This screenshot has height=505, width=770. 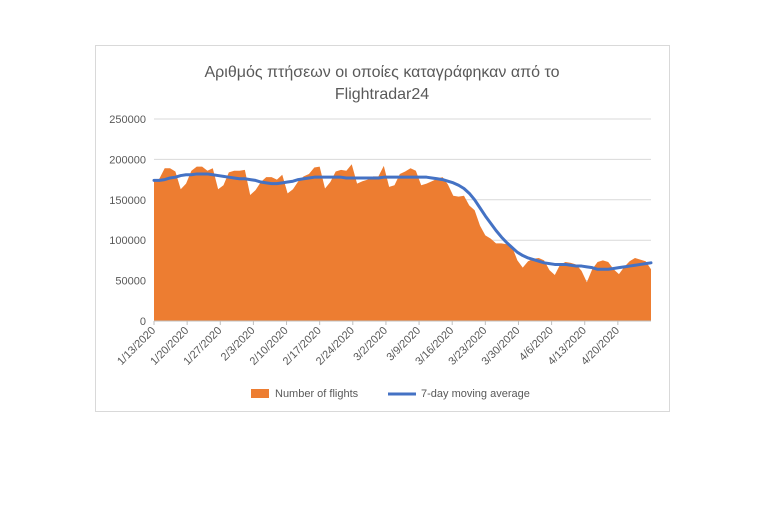 What do you see at coordinates (127, 201) in the screenshot?
I see `y-tick-label: 150000` at bounding box center [127, 201].